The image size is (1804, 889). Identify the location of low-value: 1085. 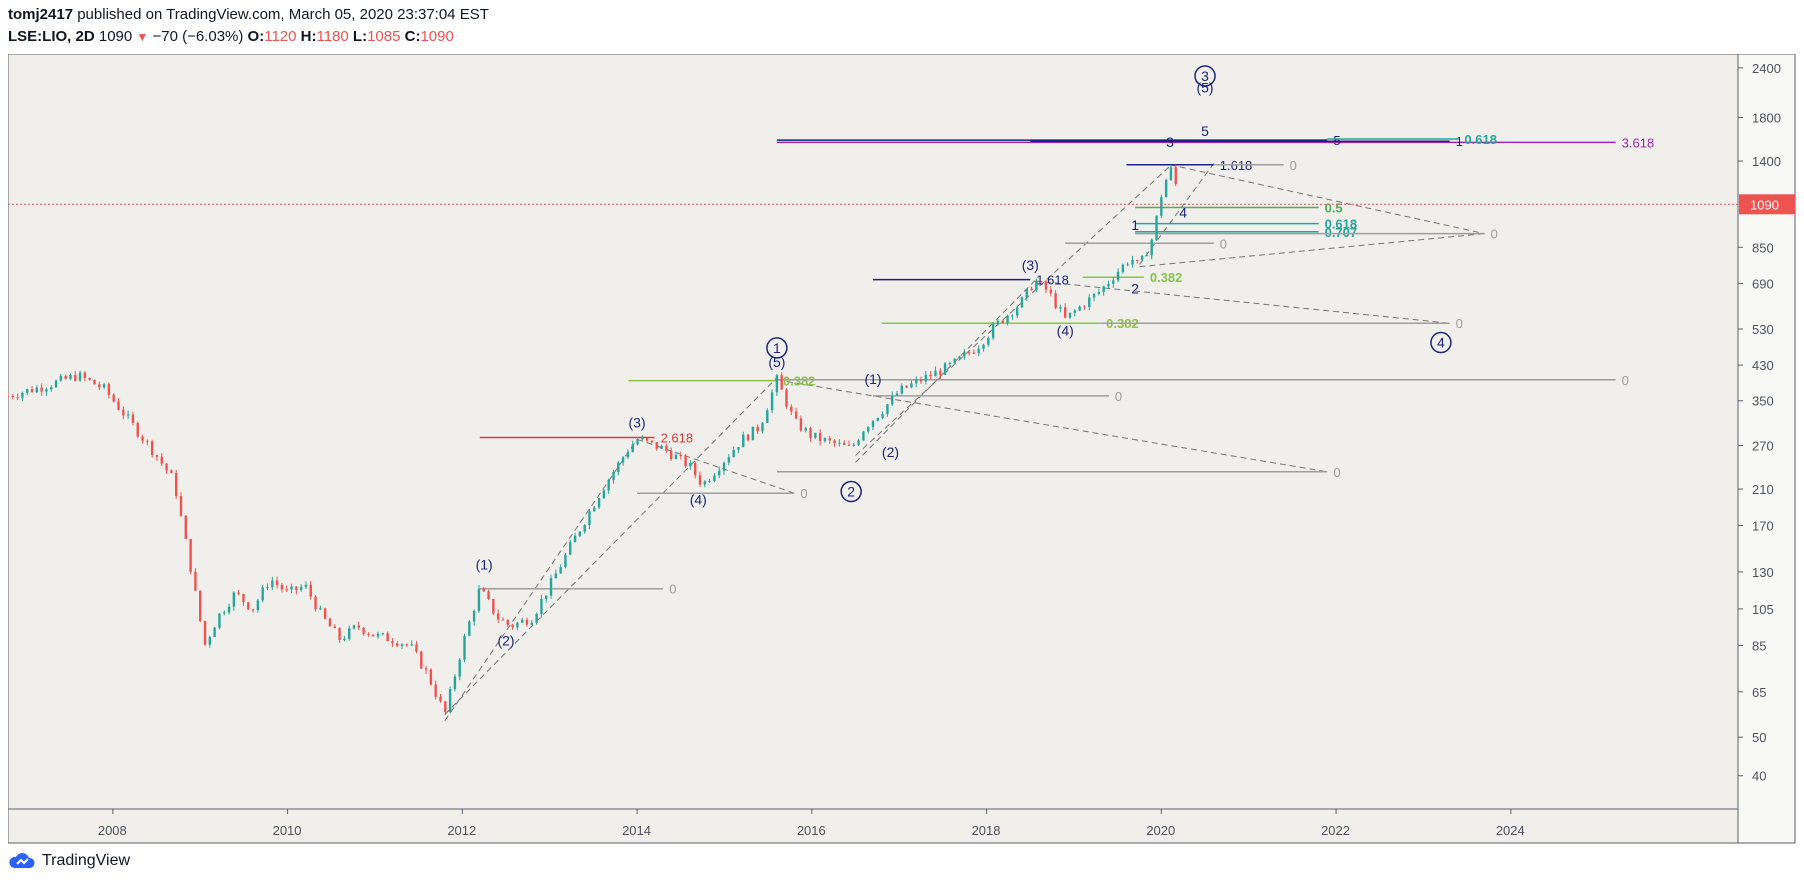
(384, 36).